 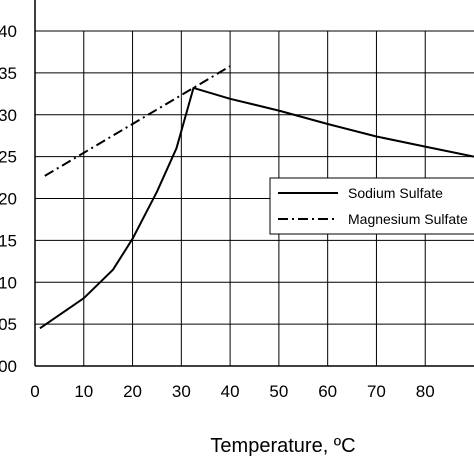 What do you see at coordinates (8, 115) in the screenshot?
I see `y-tick-label: 30` at bounding box center [8, 115].